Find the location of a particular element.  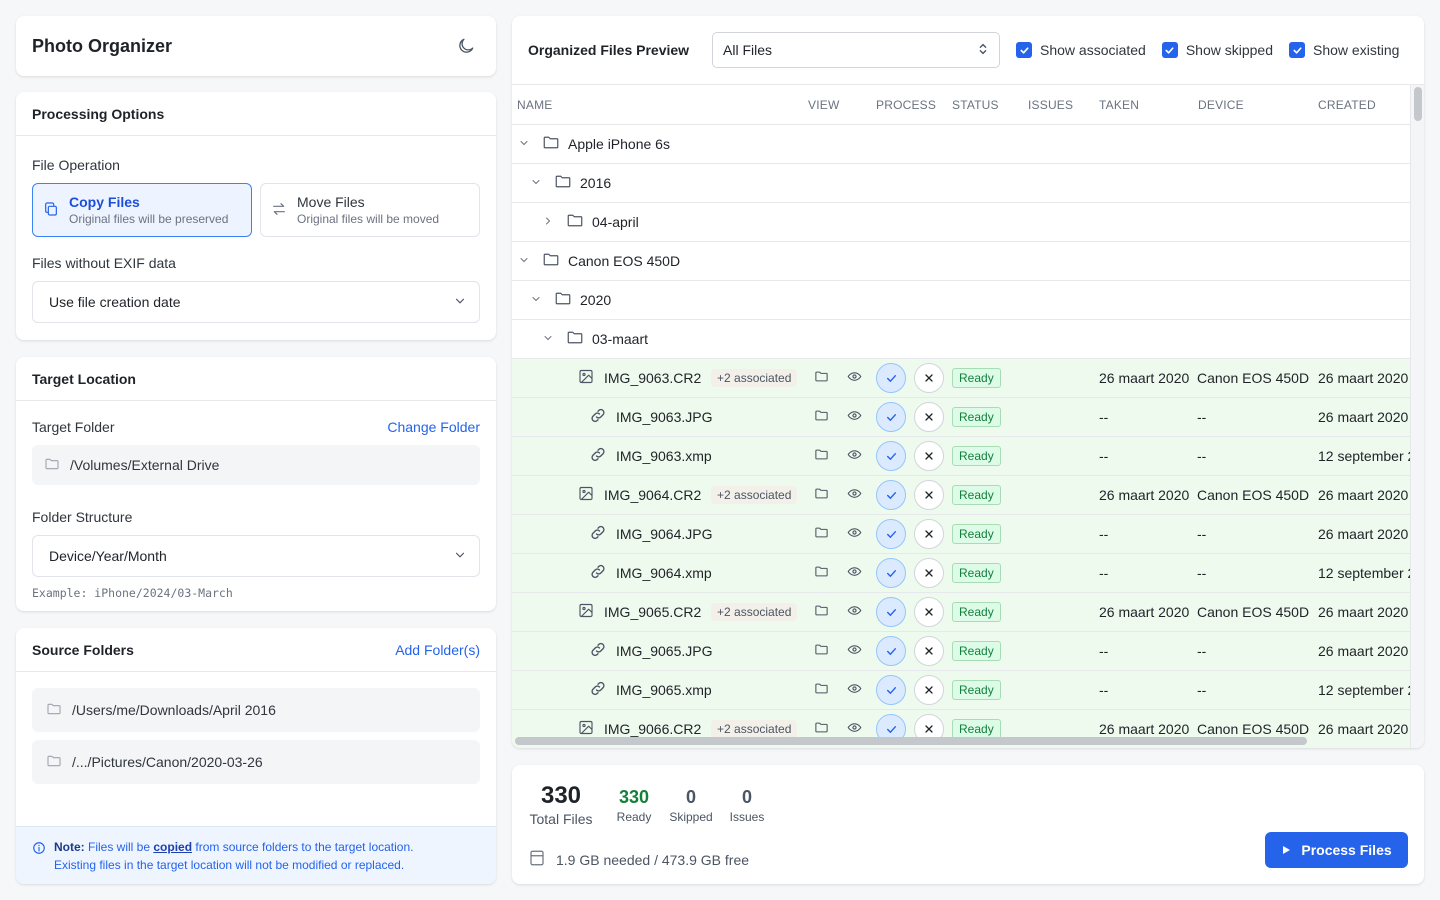

folder-row: 03-maart is located at coordinates (961, 339).